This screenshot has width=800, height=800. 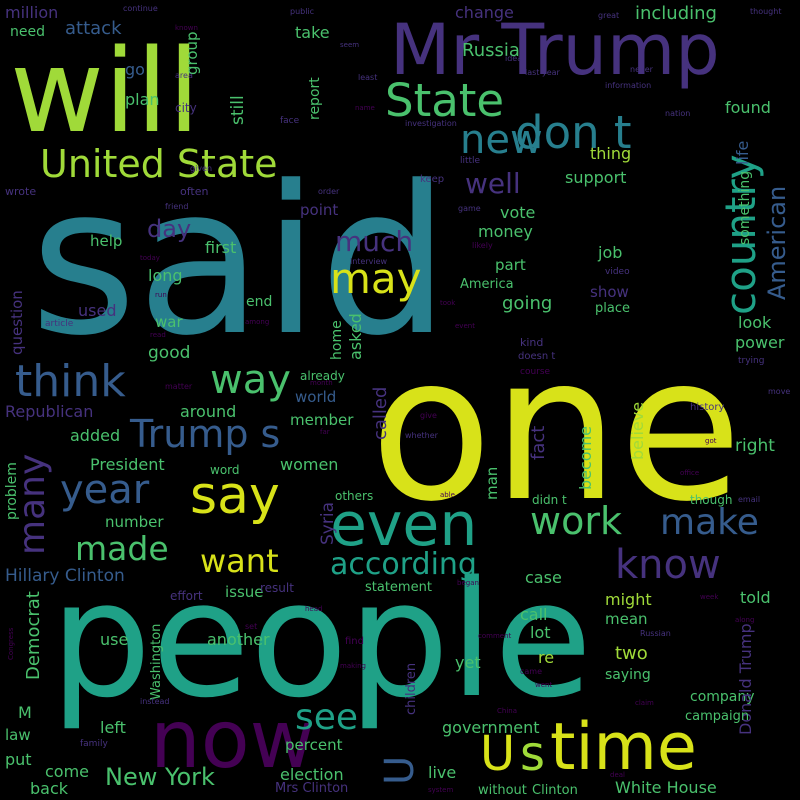 What do you see at coordinates (745, 620) in the screenshot?
I see `word-along: along` at bounding box center [745, 620].